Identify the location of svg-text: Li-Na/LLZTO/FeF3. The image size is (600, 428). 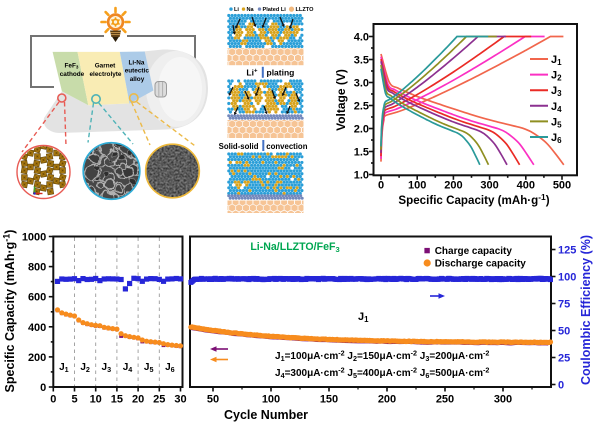
(294, 247).